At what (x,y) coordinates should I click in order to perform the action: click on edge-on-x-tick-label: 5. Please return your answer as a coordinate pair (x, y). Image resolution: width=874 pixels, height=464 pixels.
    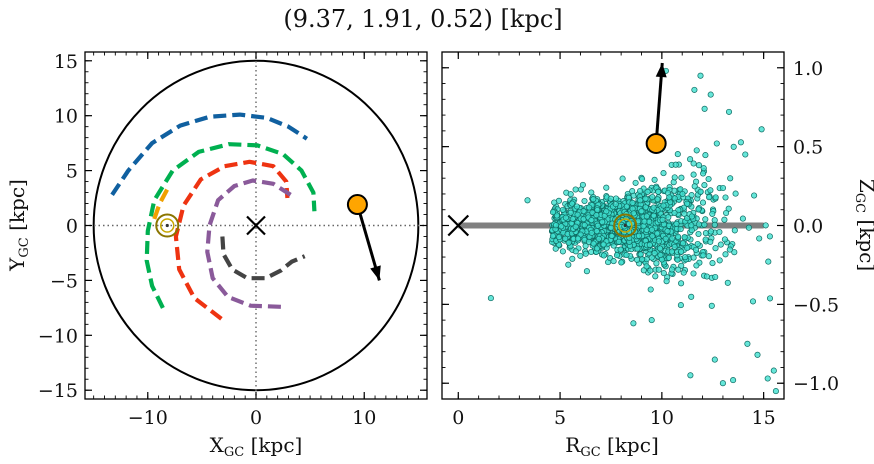
    Looking at the image, I should click on (560, 418).